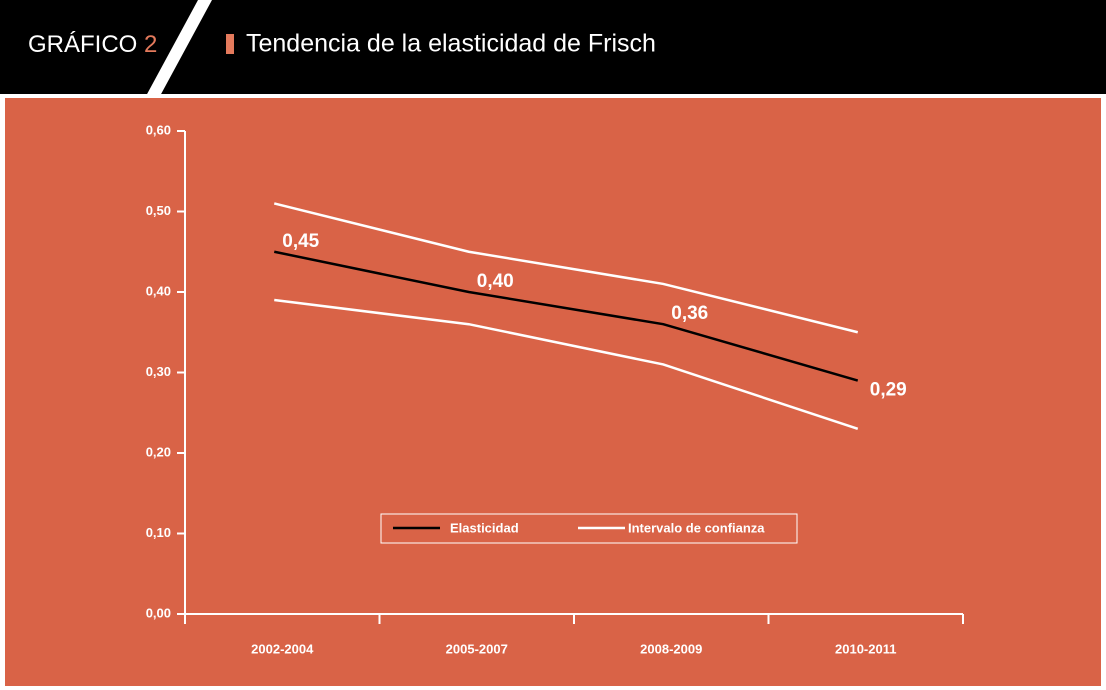  I want to click on data-label: 0,29, so click(888, 390).